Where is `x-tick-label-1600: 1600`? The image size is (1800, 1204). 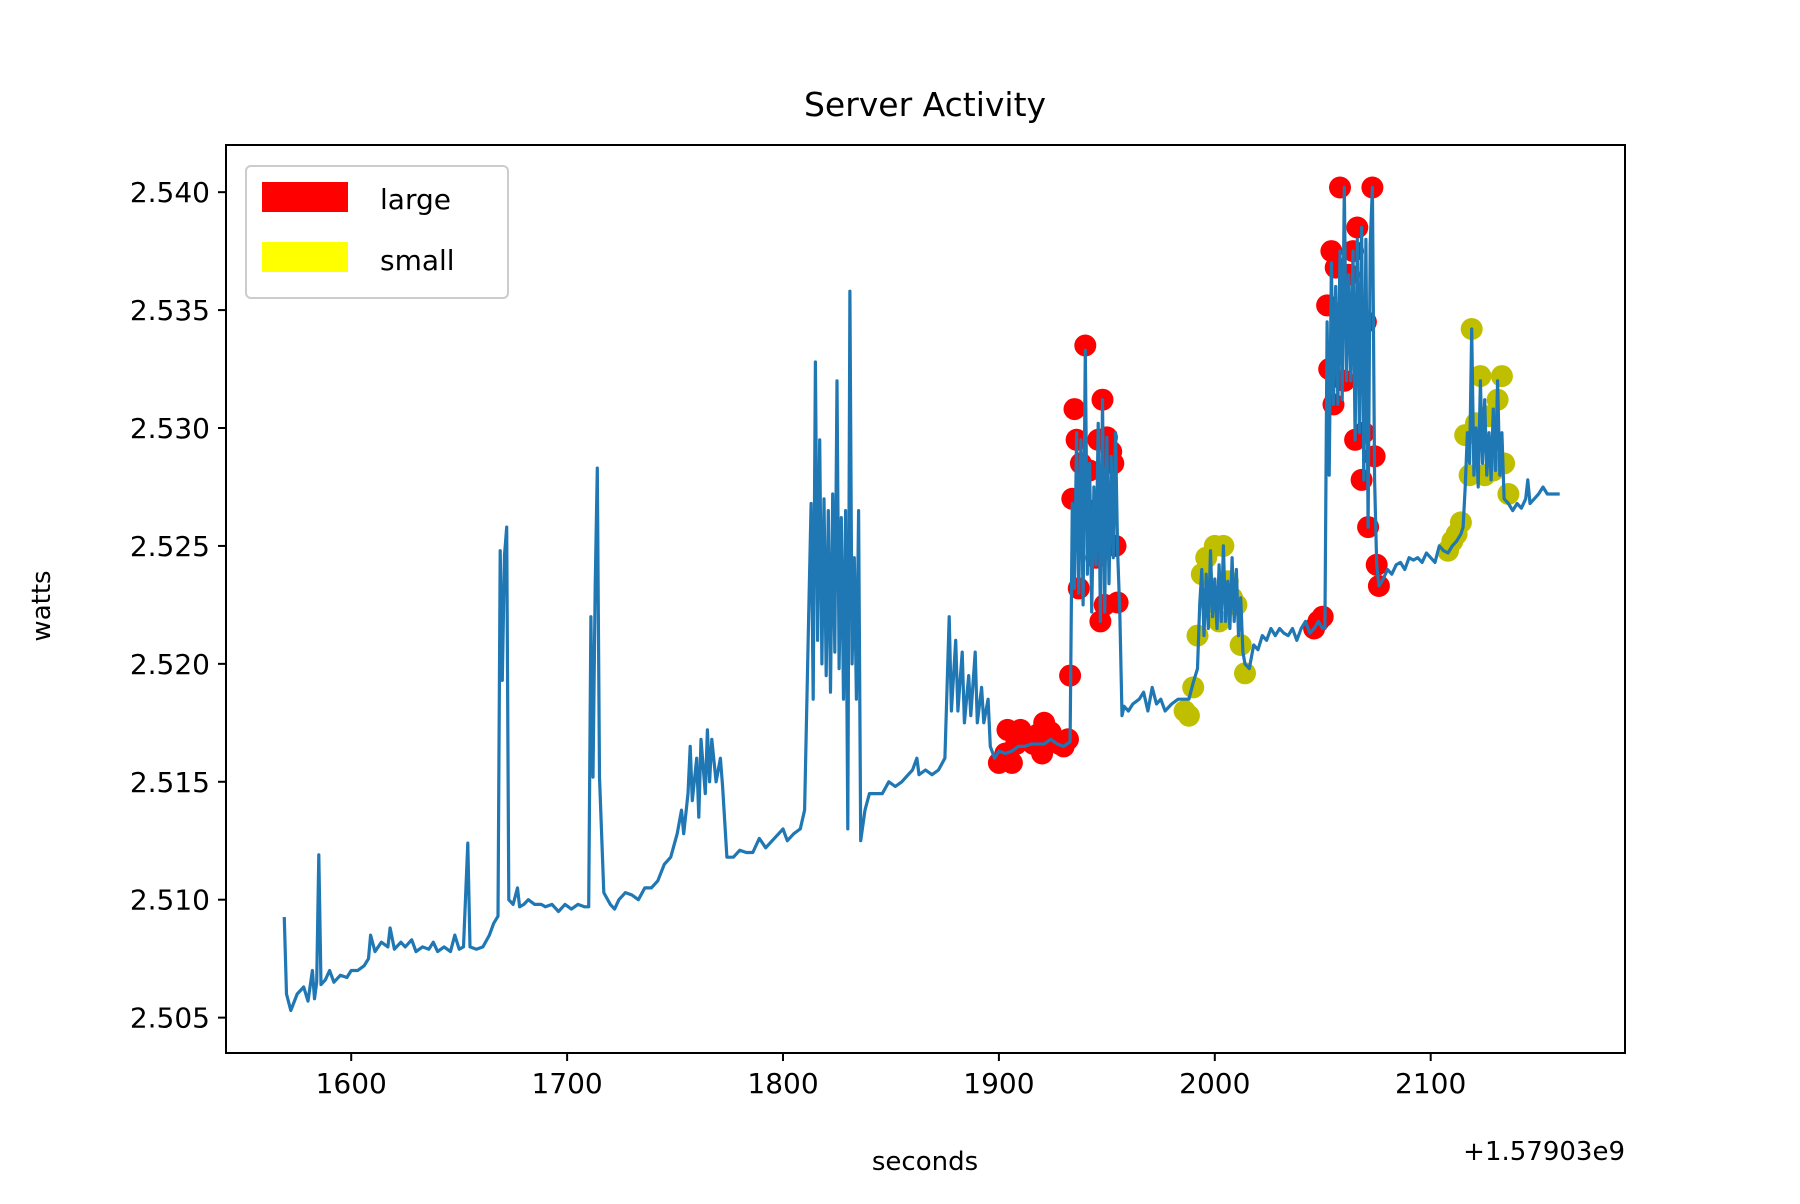 x-tick-label-1600: 1600 is located at coordinates (351, 1083).